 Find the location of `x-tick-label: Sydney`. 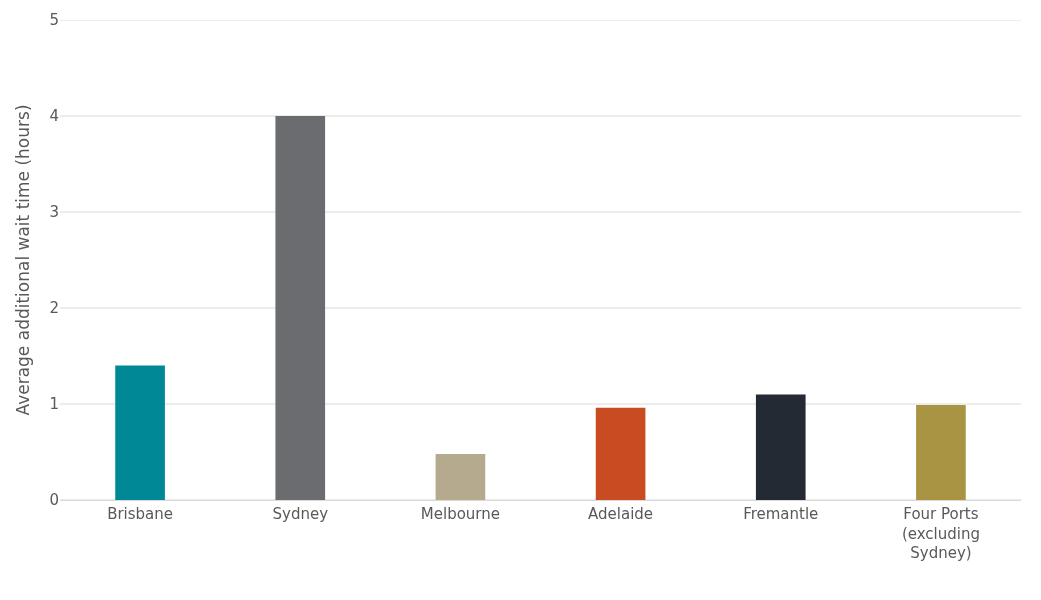

x-tick-label: Sydney is located at coordinates (300, 514).